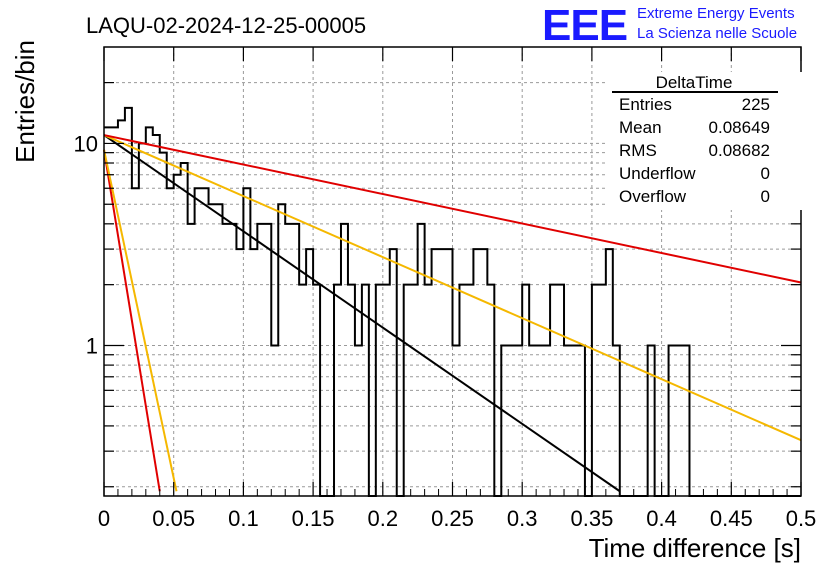  What do you see at coordinates (452, 518) in the screenshot?
I see `x-tick-label-5: 0.25` at bounding box center [452, 518].